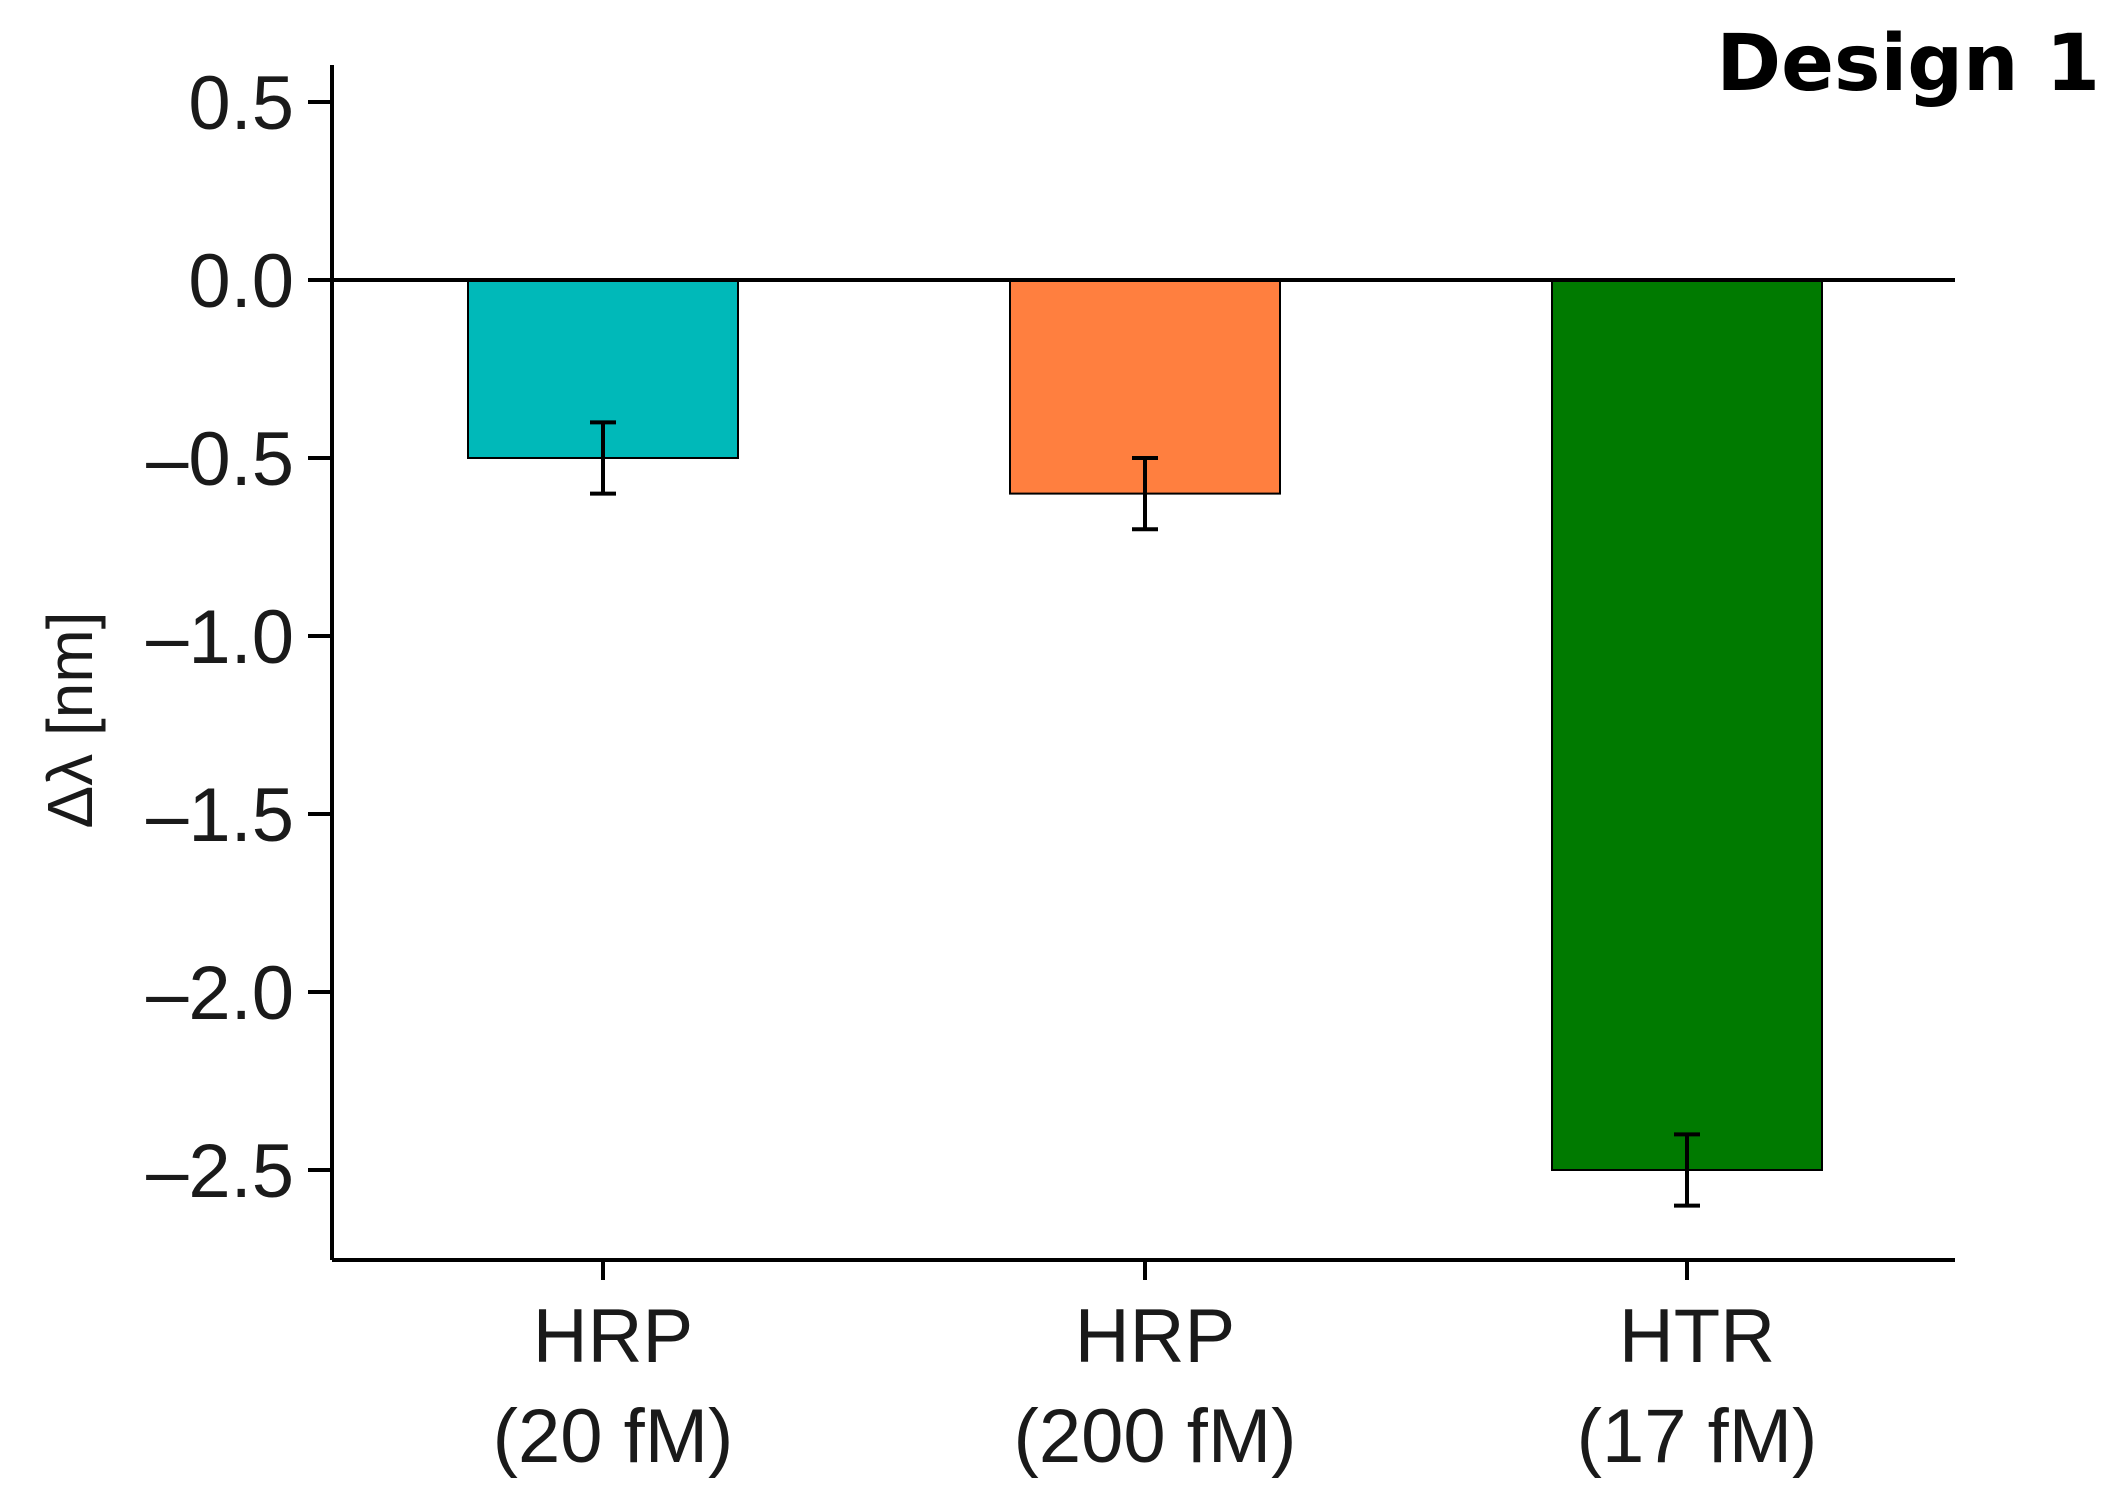  What do you see at coordinates (220, 993) in the screenshot?
I see `y-tick-label: –2.0` at bounding box center [220, 993].